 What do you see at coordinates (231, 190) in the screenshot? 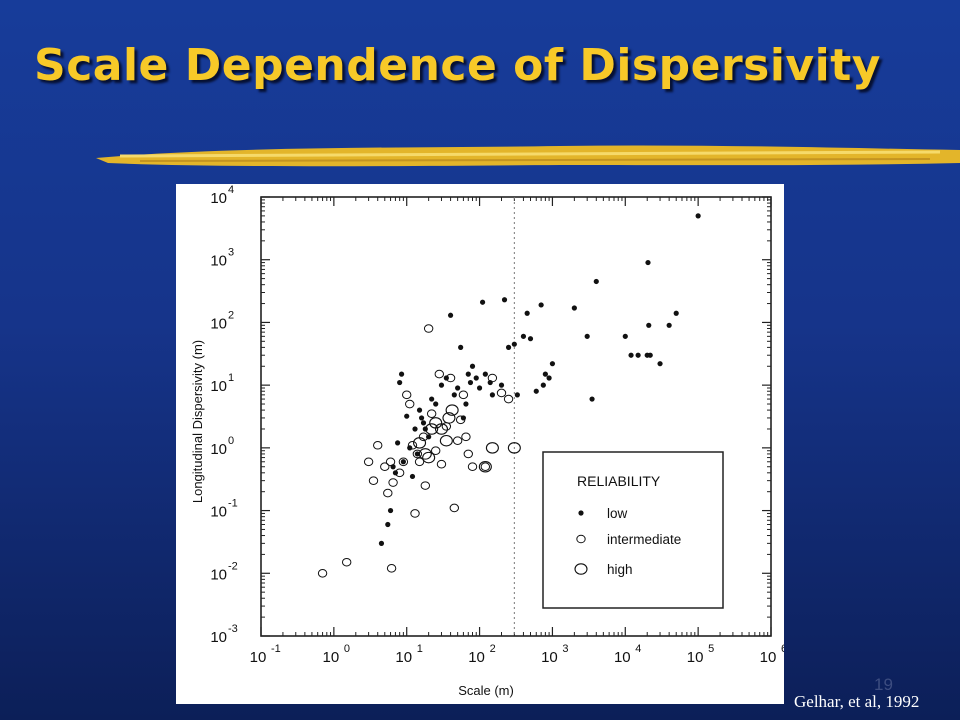
I see `y-tick-exponent: 4` at bounding box center [231, 190].